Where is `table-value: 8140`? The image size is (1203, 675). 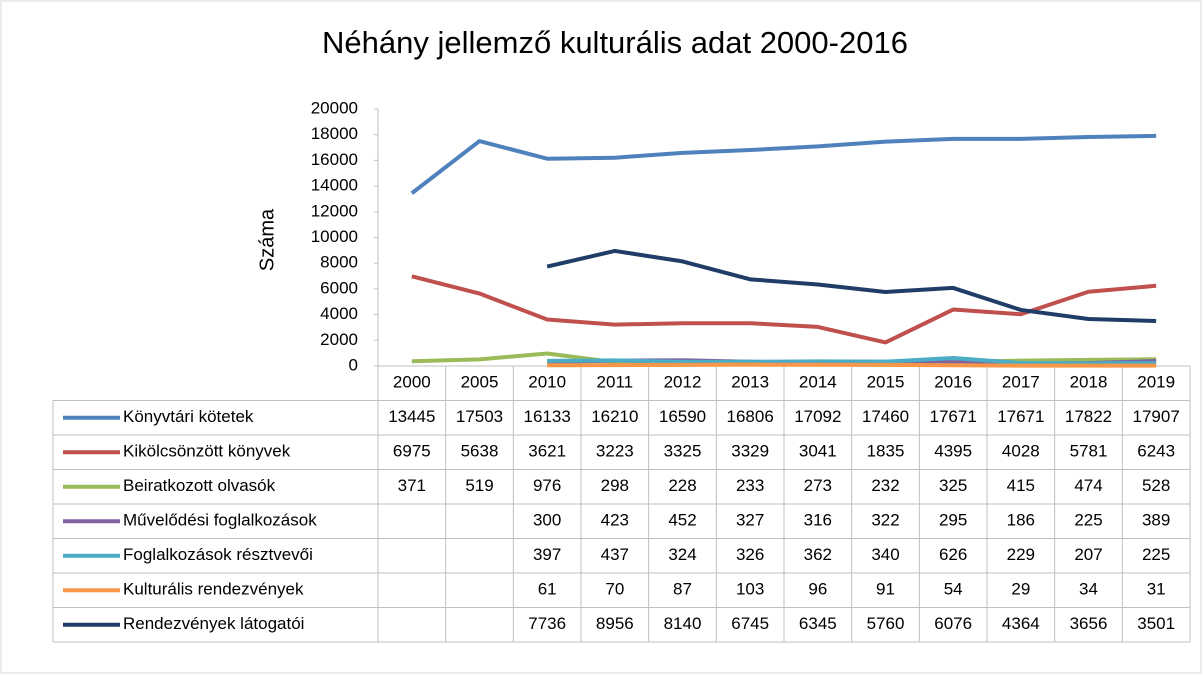 table-value: 8140 is located at coordinates (683, 623).